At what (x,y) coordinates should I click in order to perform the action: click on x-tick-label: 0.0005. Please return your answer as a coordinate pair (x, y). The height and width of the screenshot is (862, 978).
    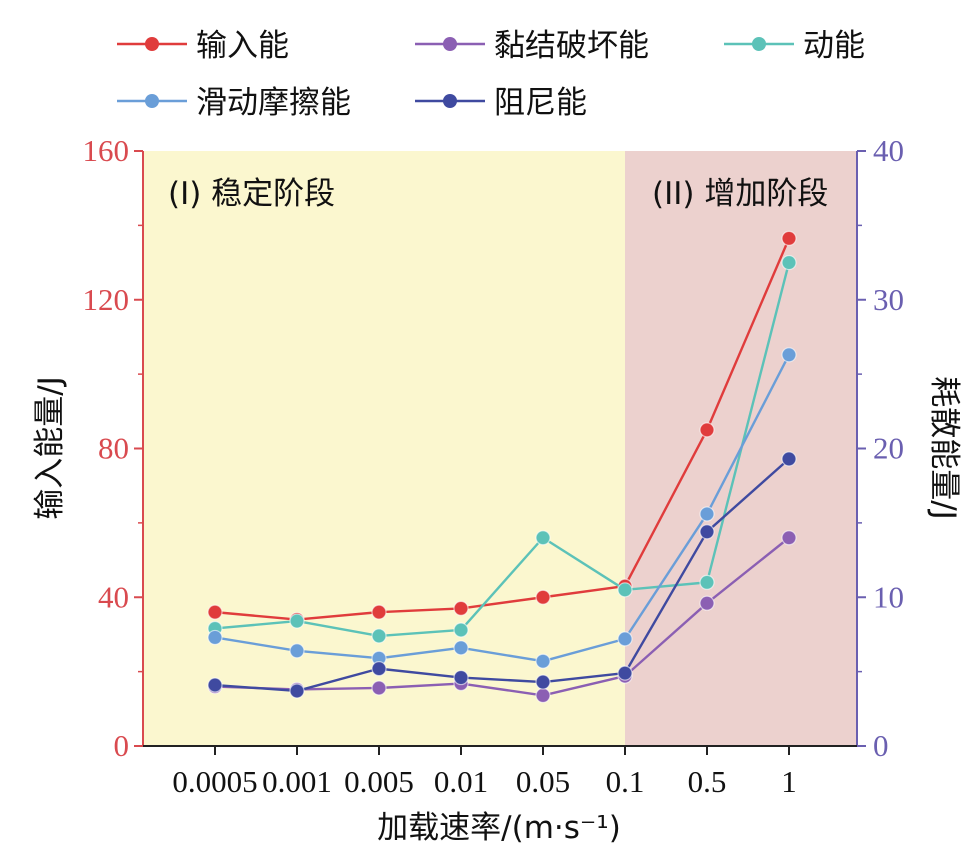
    Looking at the image, I should click on (214, 781).